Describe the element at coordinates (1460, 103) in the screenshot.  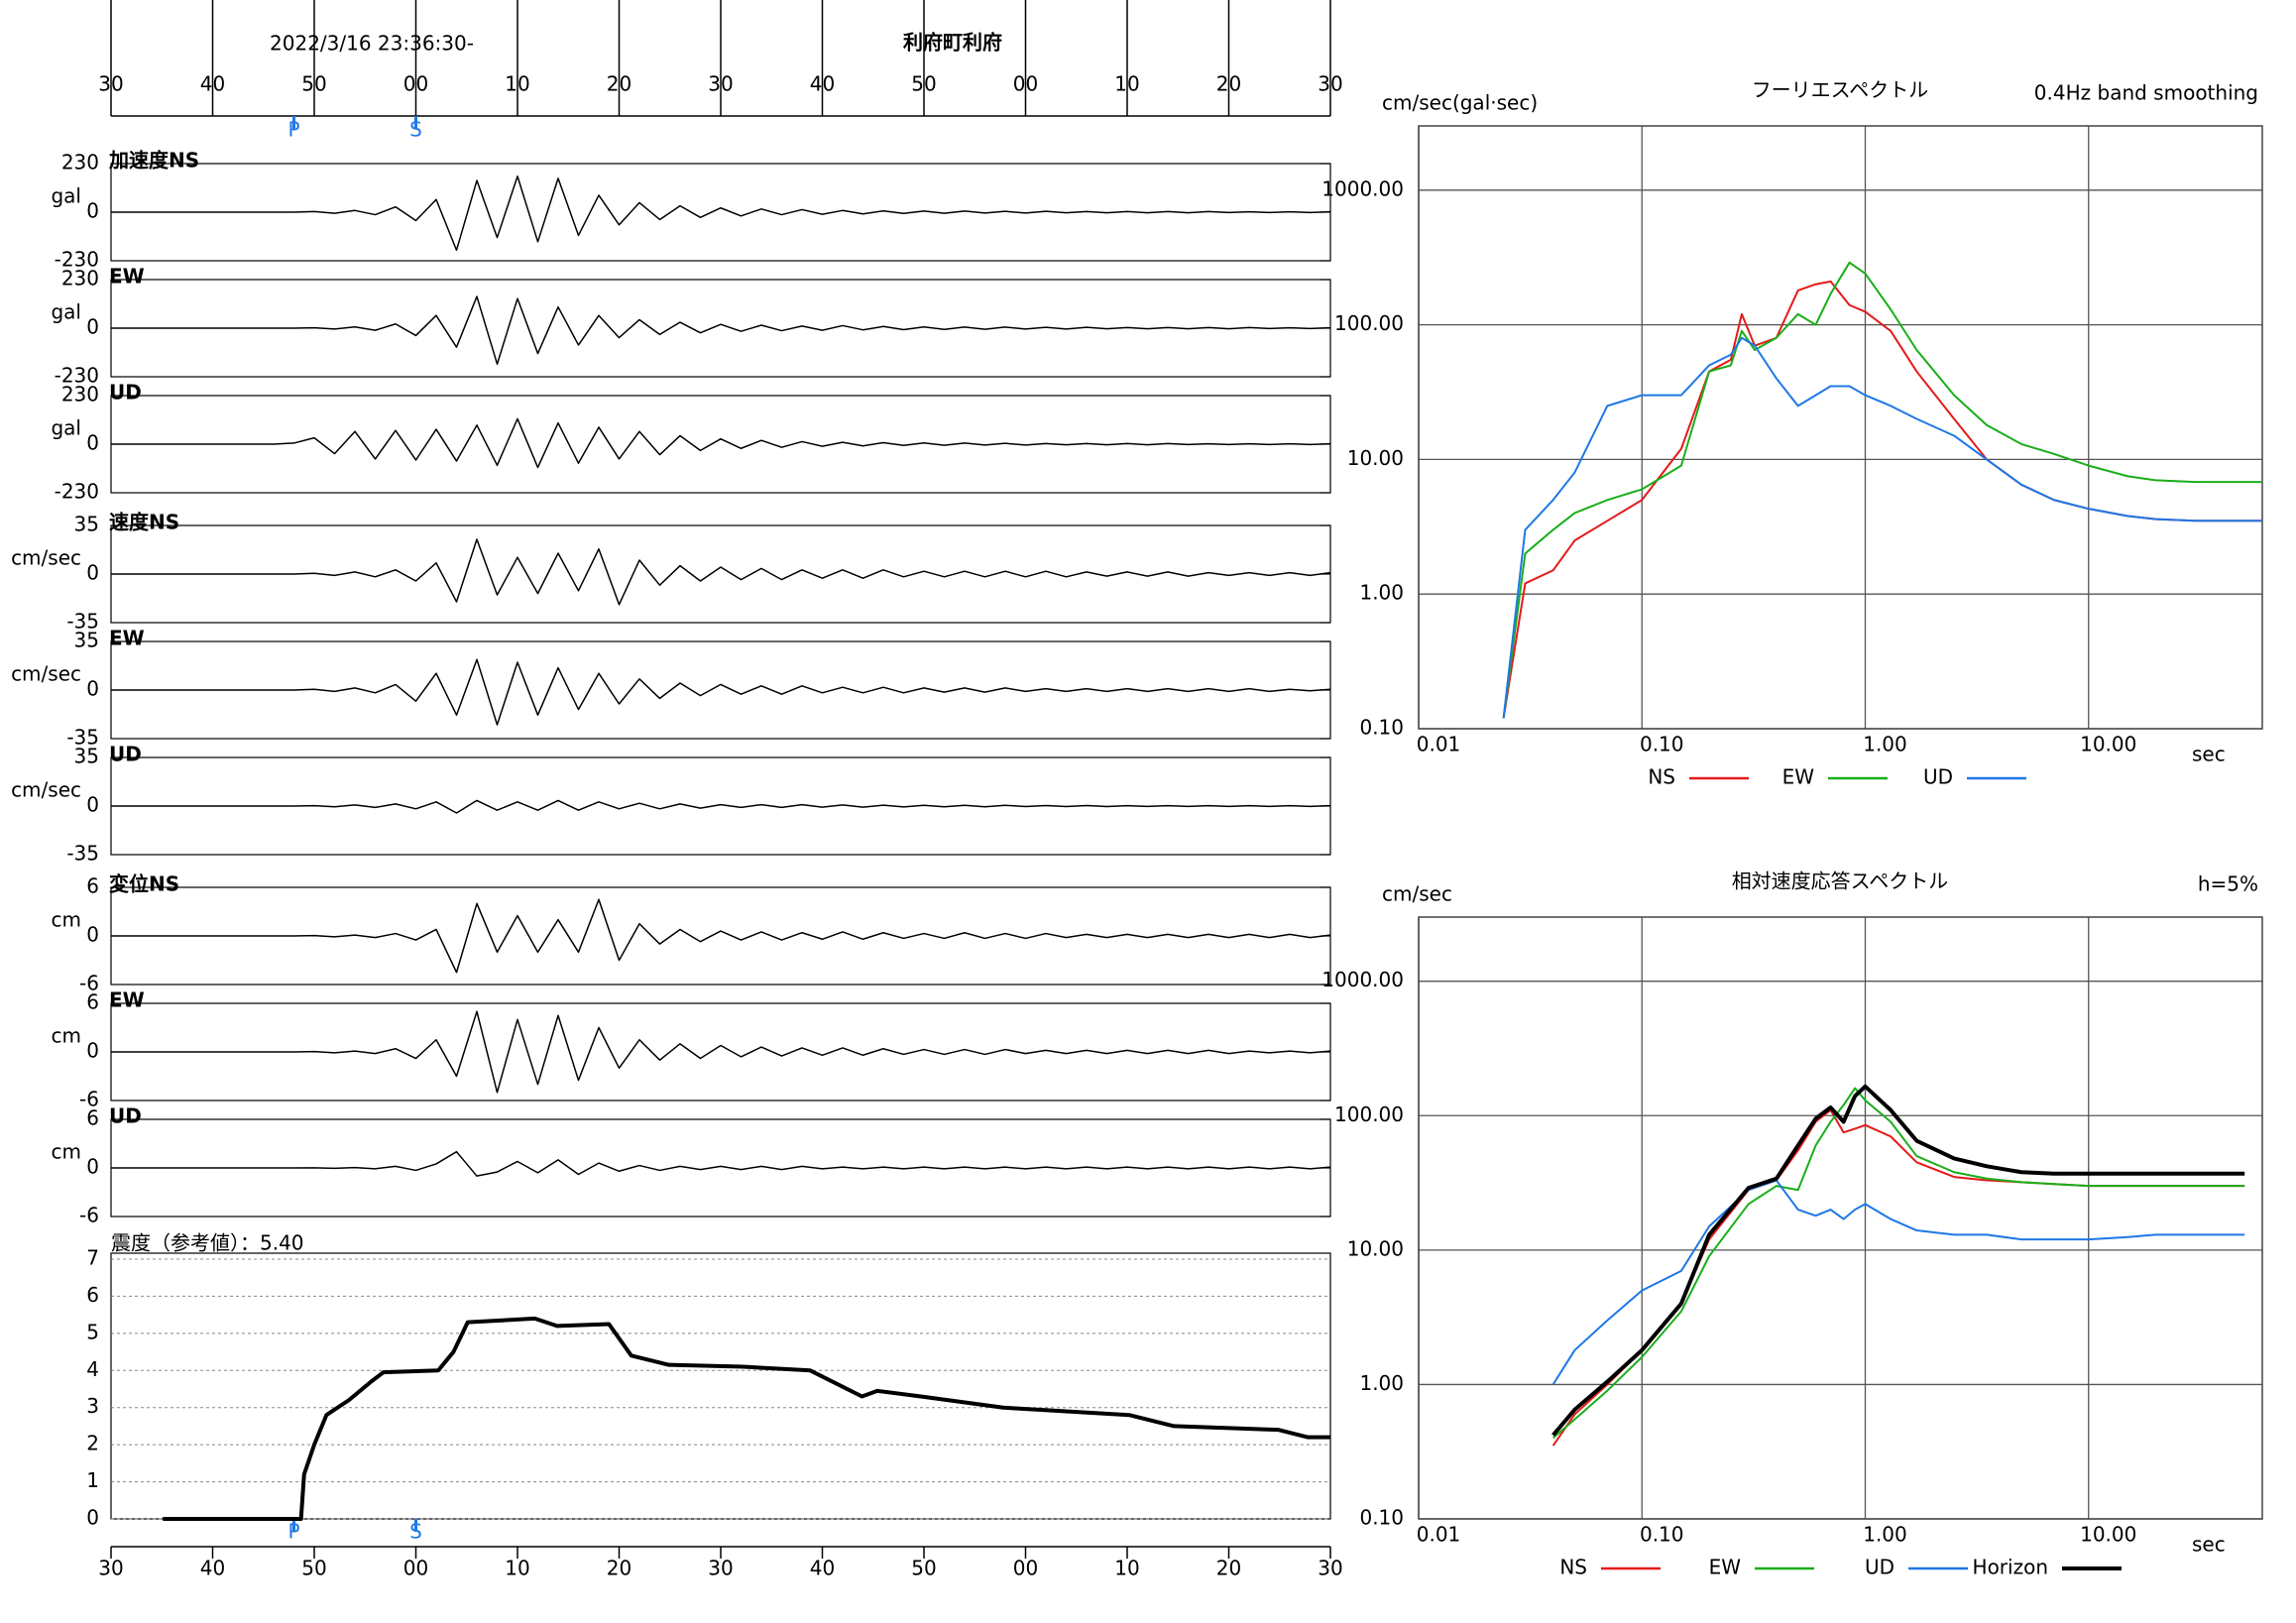
I see `y-axis-label: cm/sec(gal·sec)` at that location.